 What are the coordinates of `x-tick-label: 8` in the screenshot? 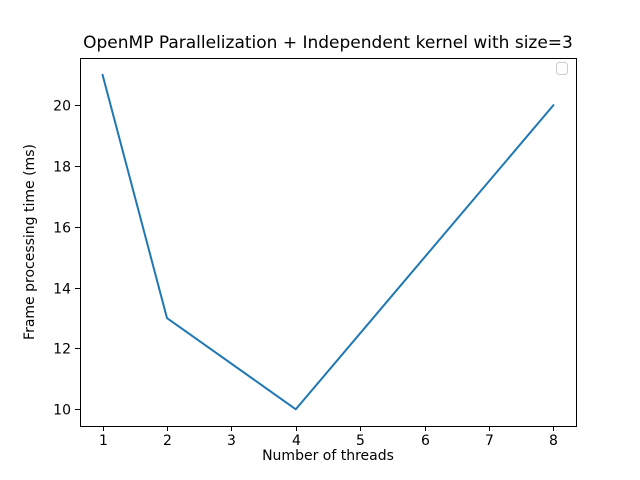 It's located at (553, 441).